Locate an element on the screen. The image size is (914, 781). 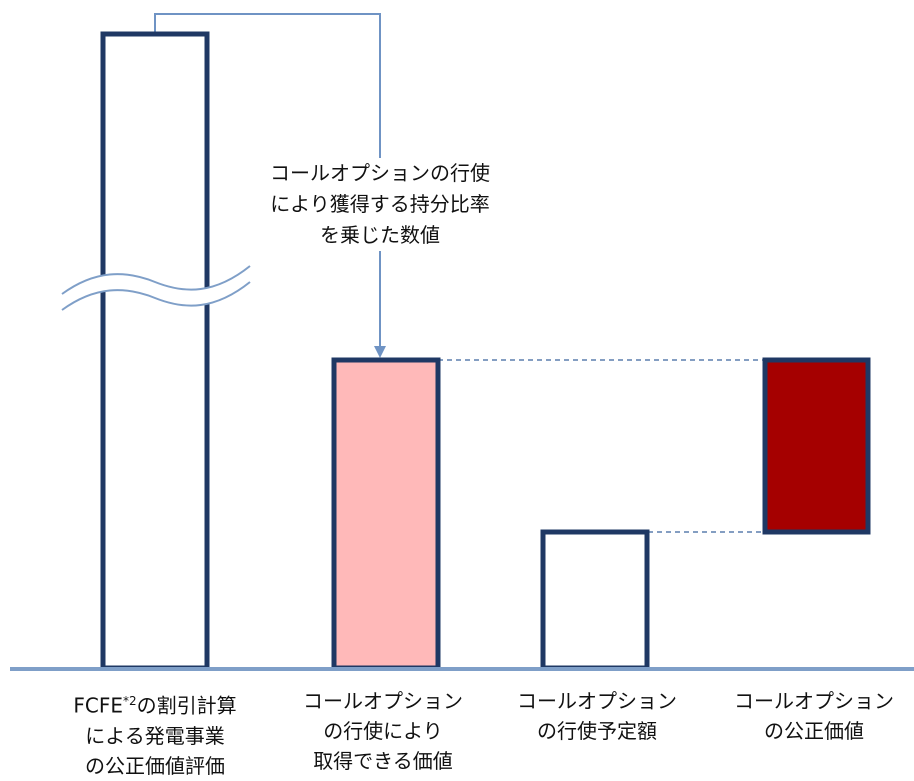
bar-label-planned-line-1: コールオプション is located at coordinates (597, 701).